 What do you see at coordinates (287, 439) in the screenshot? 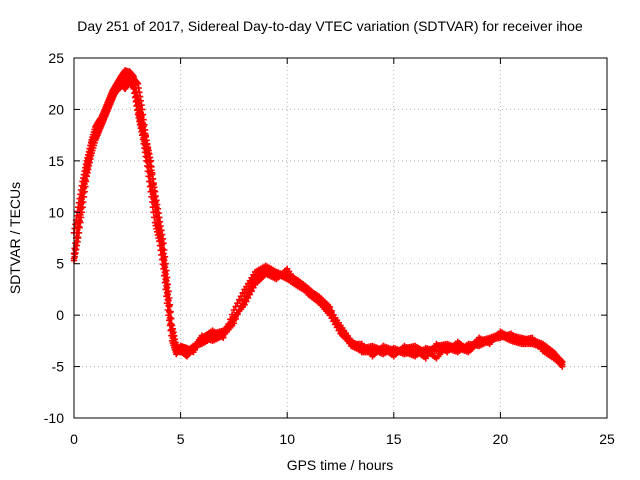
I see `x-tick-label: 10` at bounding box center [287, 439].